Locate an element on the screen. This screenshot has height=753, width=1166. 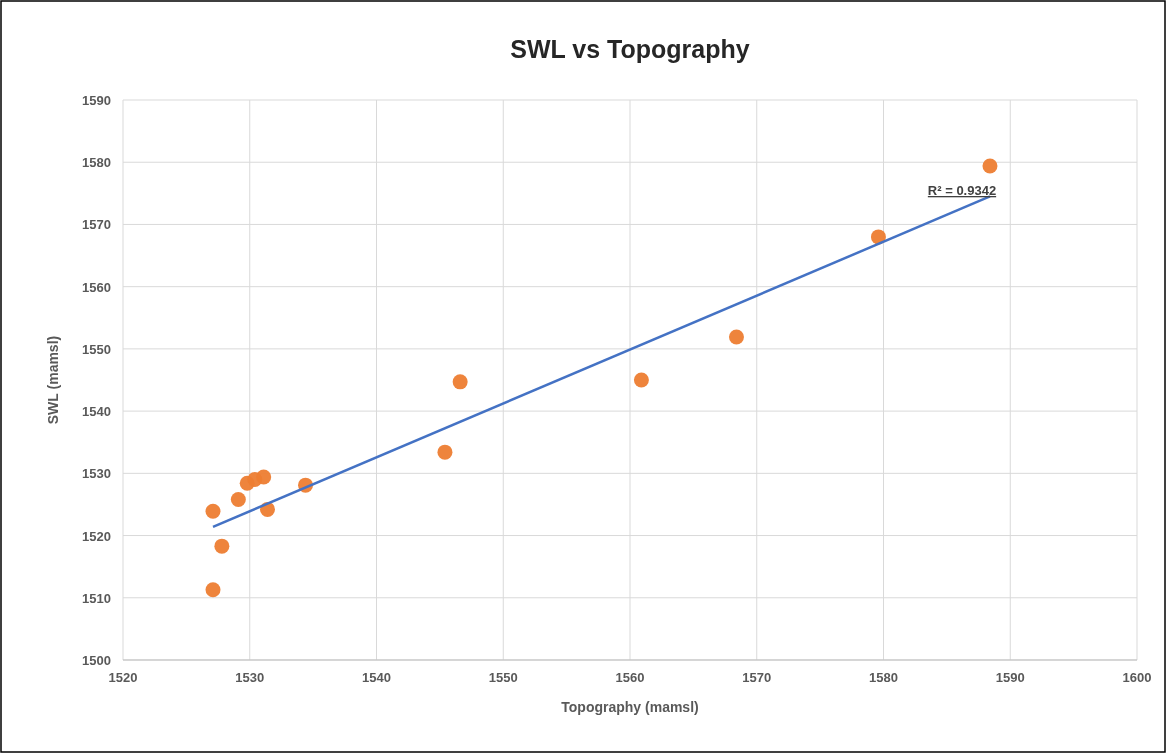
y-tick-label: 1550 is located at coordinates (96, 349).